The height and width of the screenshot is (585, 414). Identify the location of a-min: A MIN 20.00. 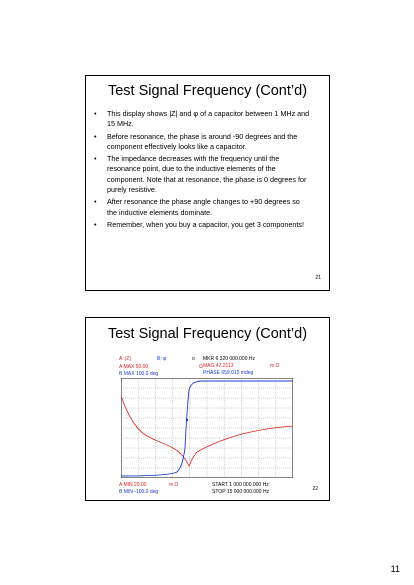
(133, 485).